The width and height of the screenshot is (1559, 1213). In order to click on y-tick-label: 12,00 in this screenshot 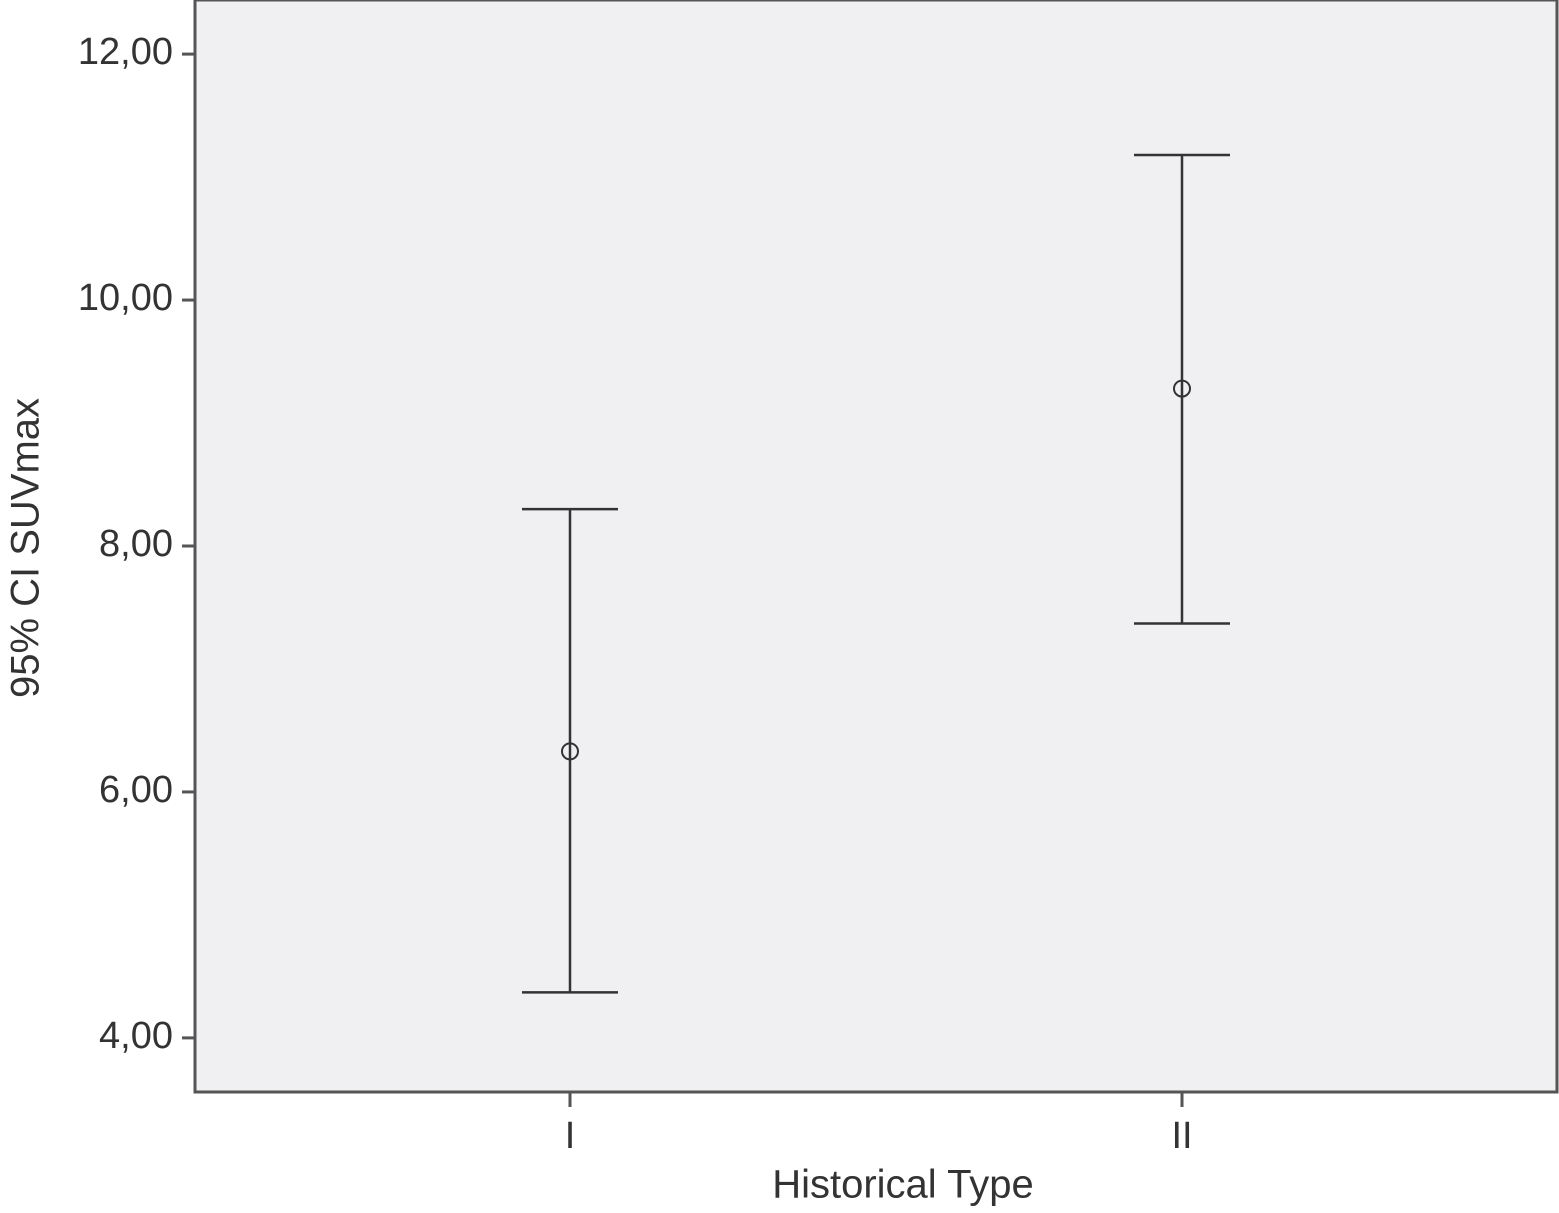, I will do `click(125, 52)`.